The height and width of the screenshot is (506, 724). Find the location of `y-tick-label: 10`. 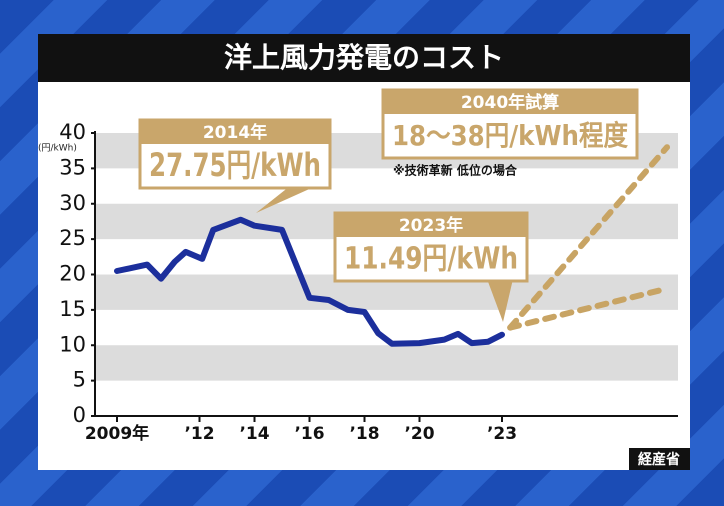

y-tick-label: 10 is located at coordinates (72, 344).